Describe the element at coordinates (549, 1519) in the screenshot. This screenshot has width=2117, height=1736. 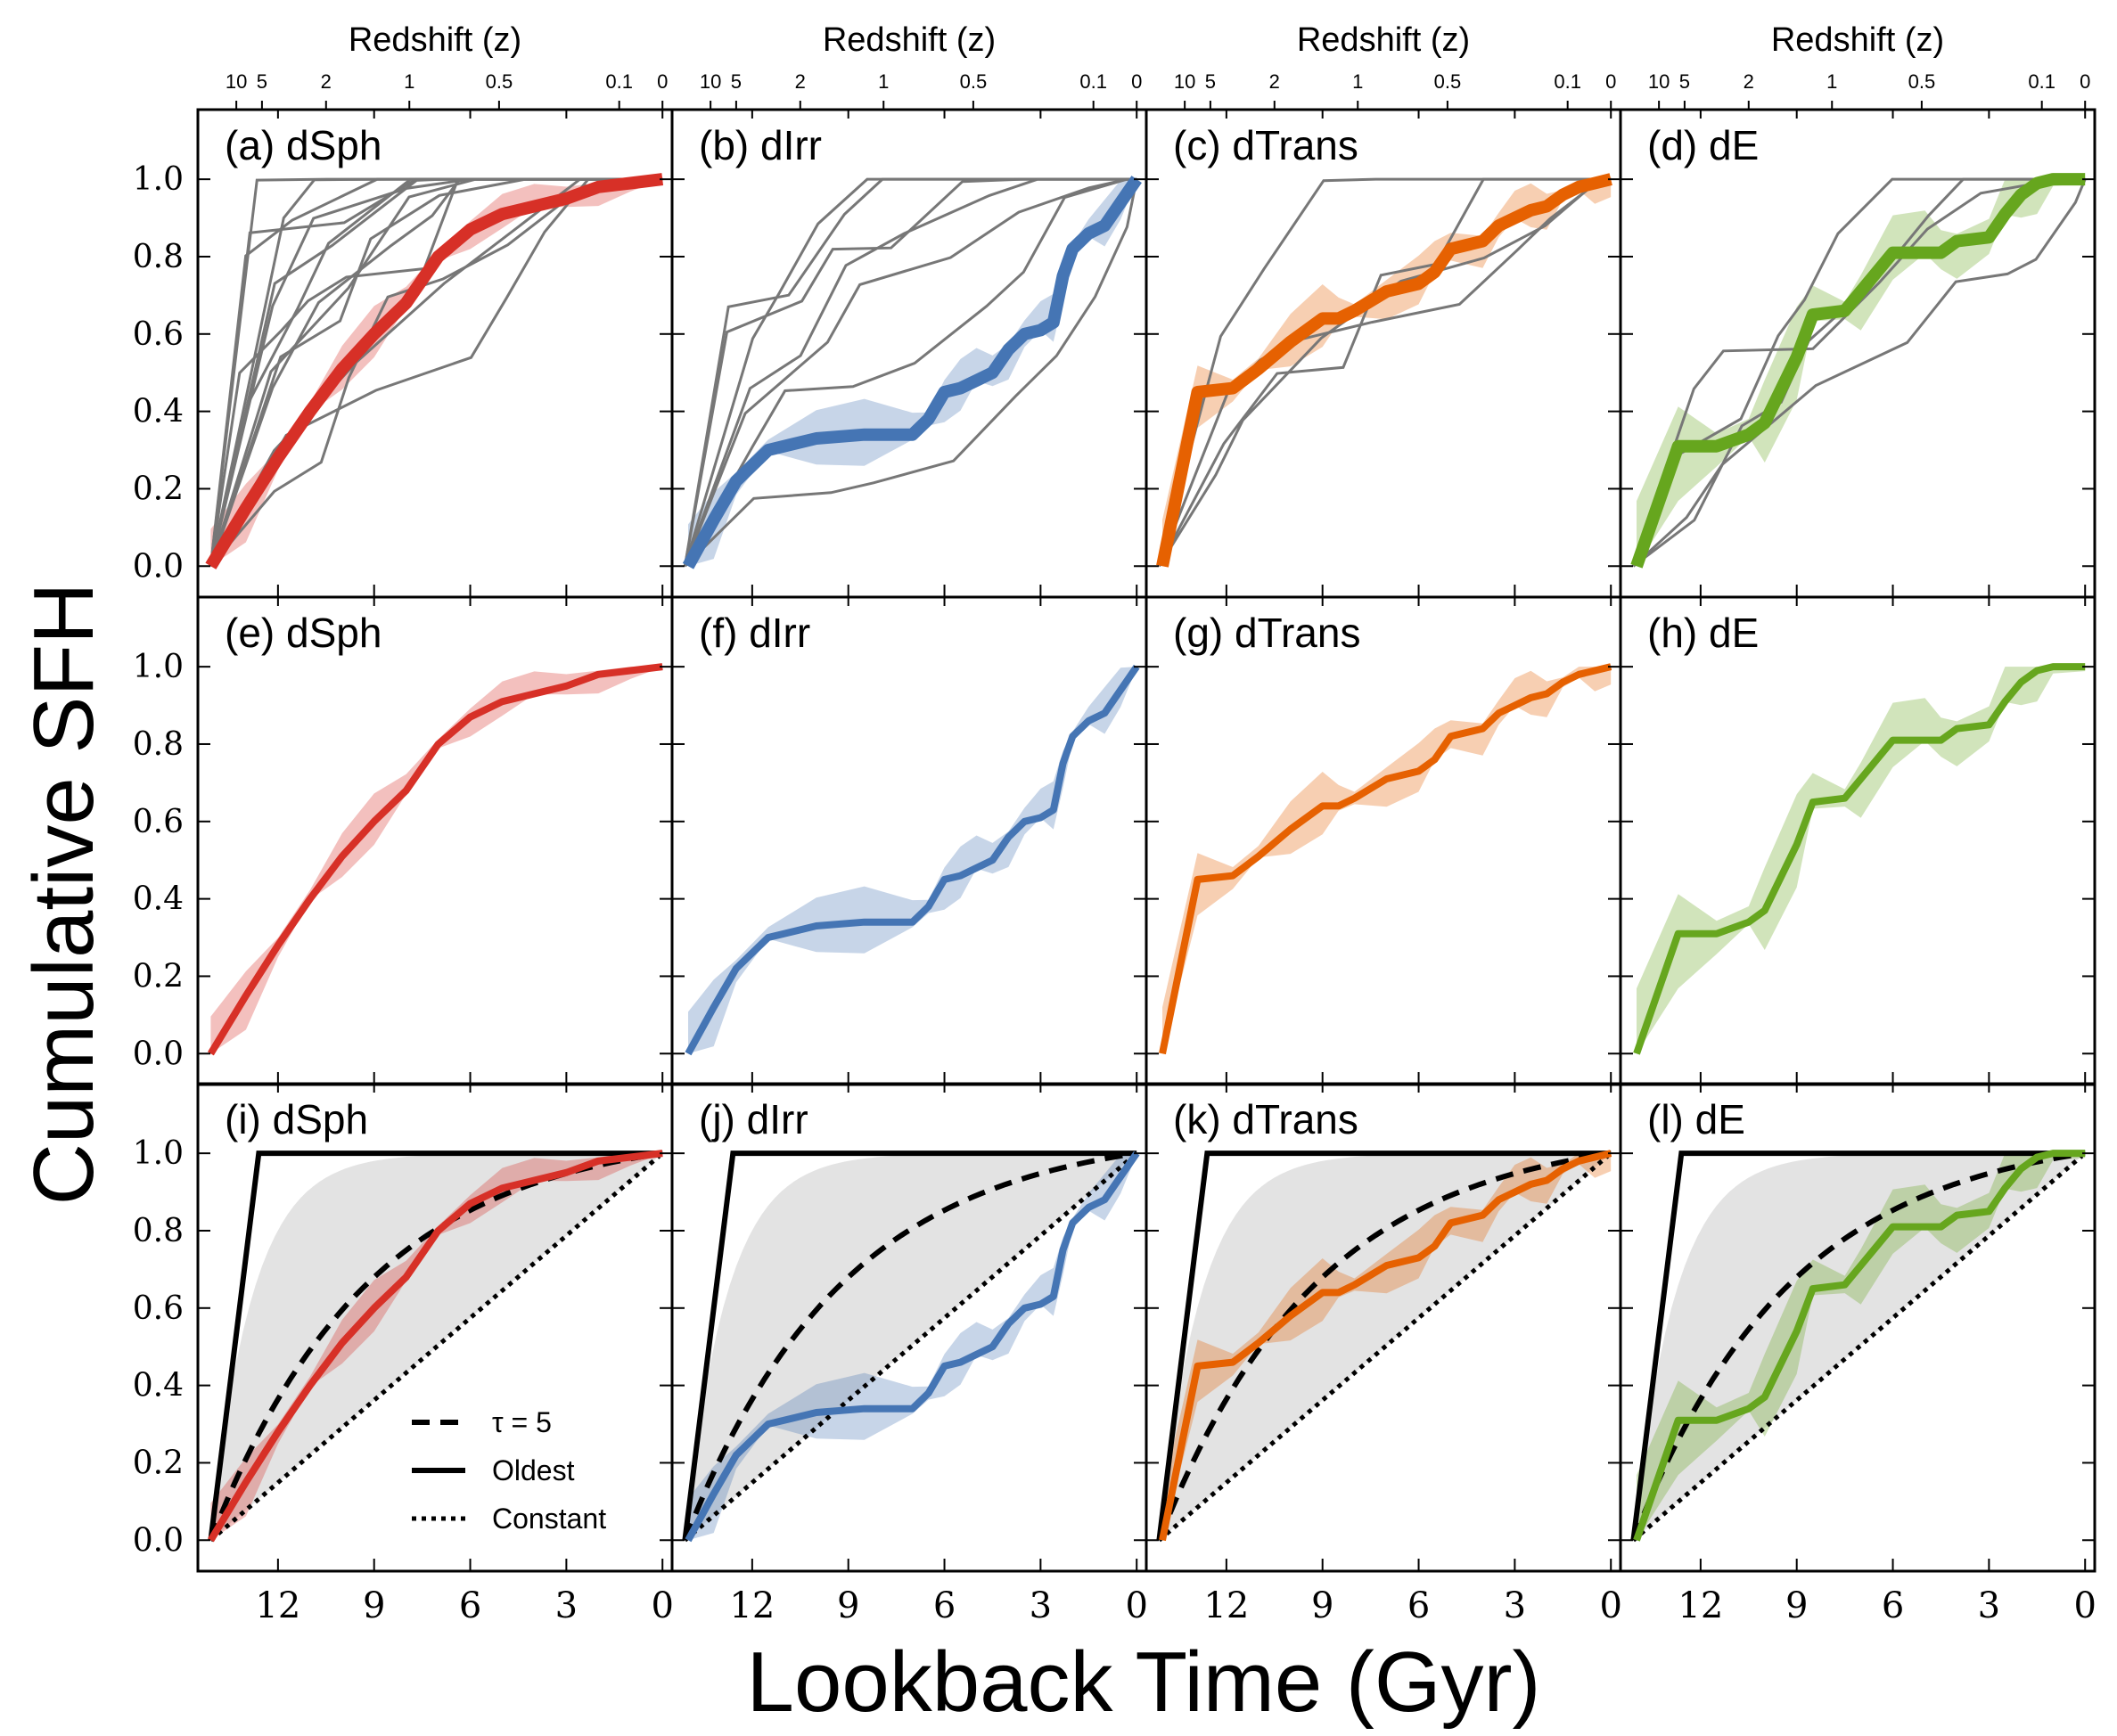
I see `legend-constant-label: Constant` at that location.